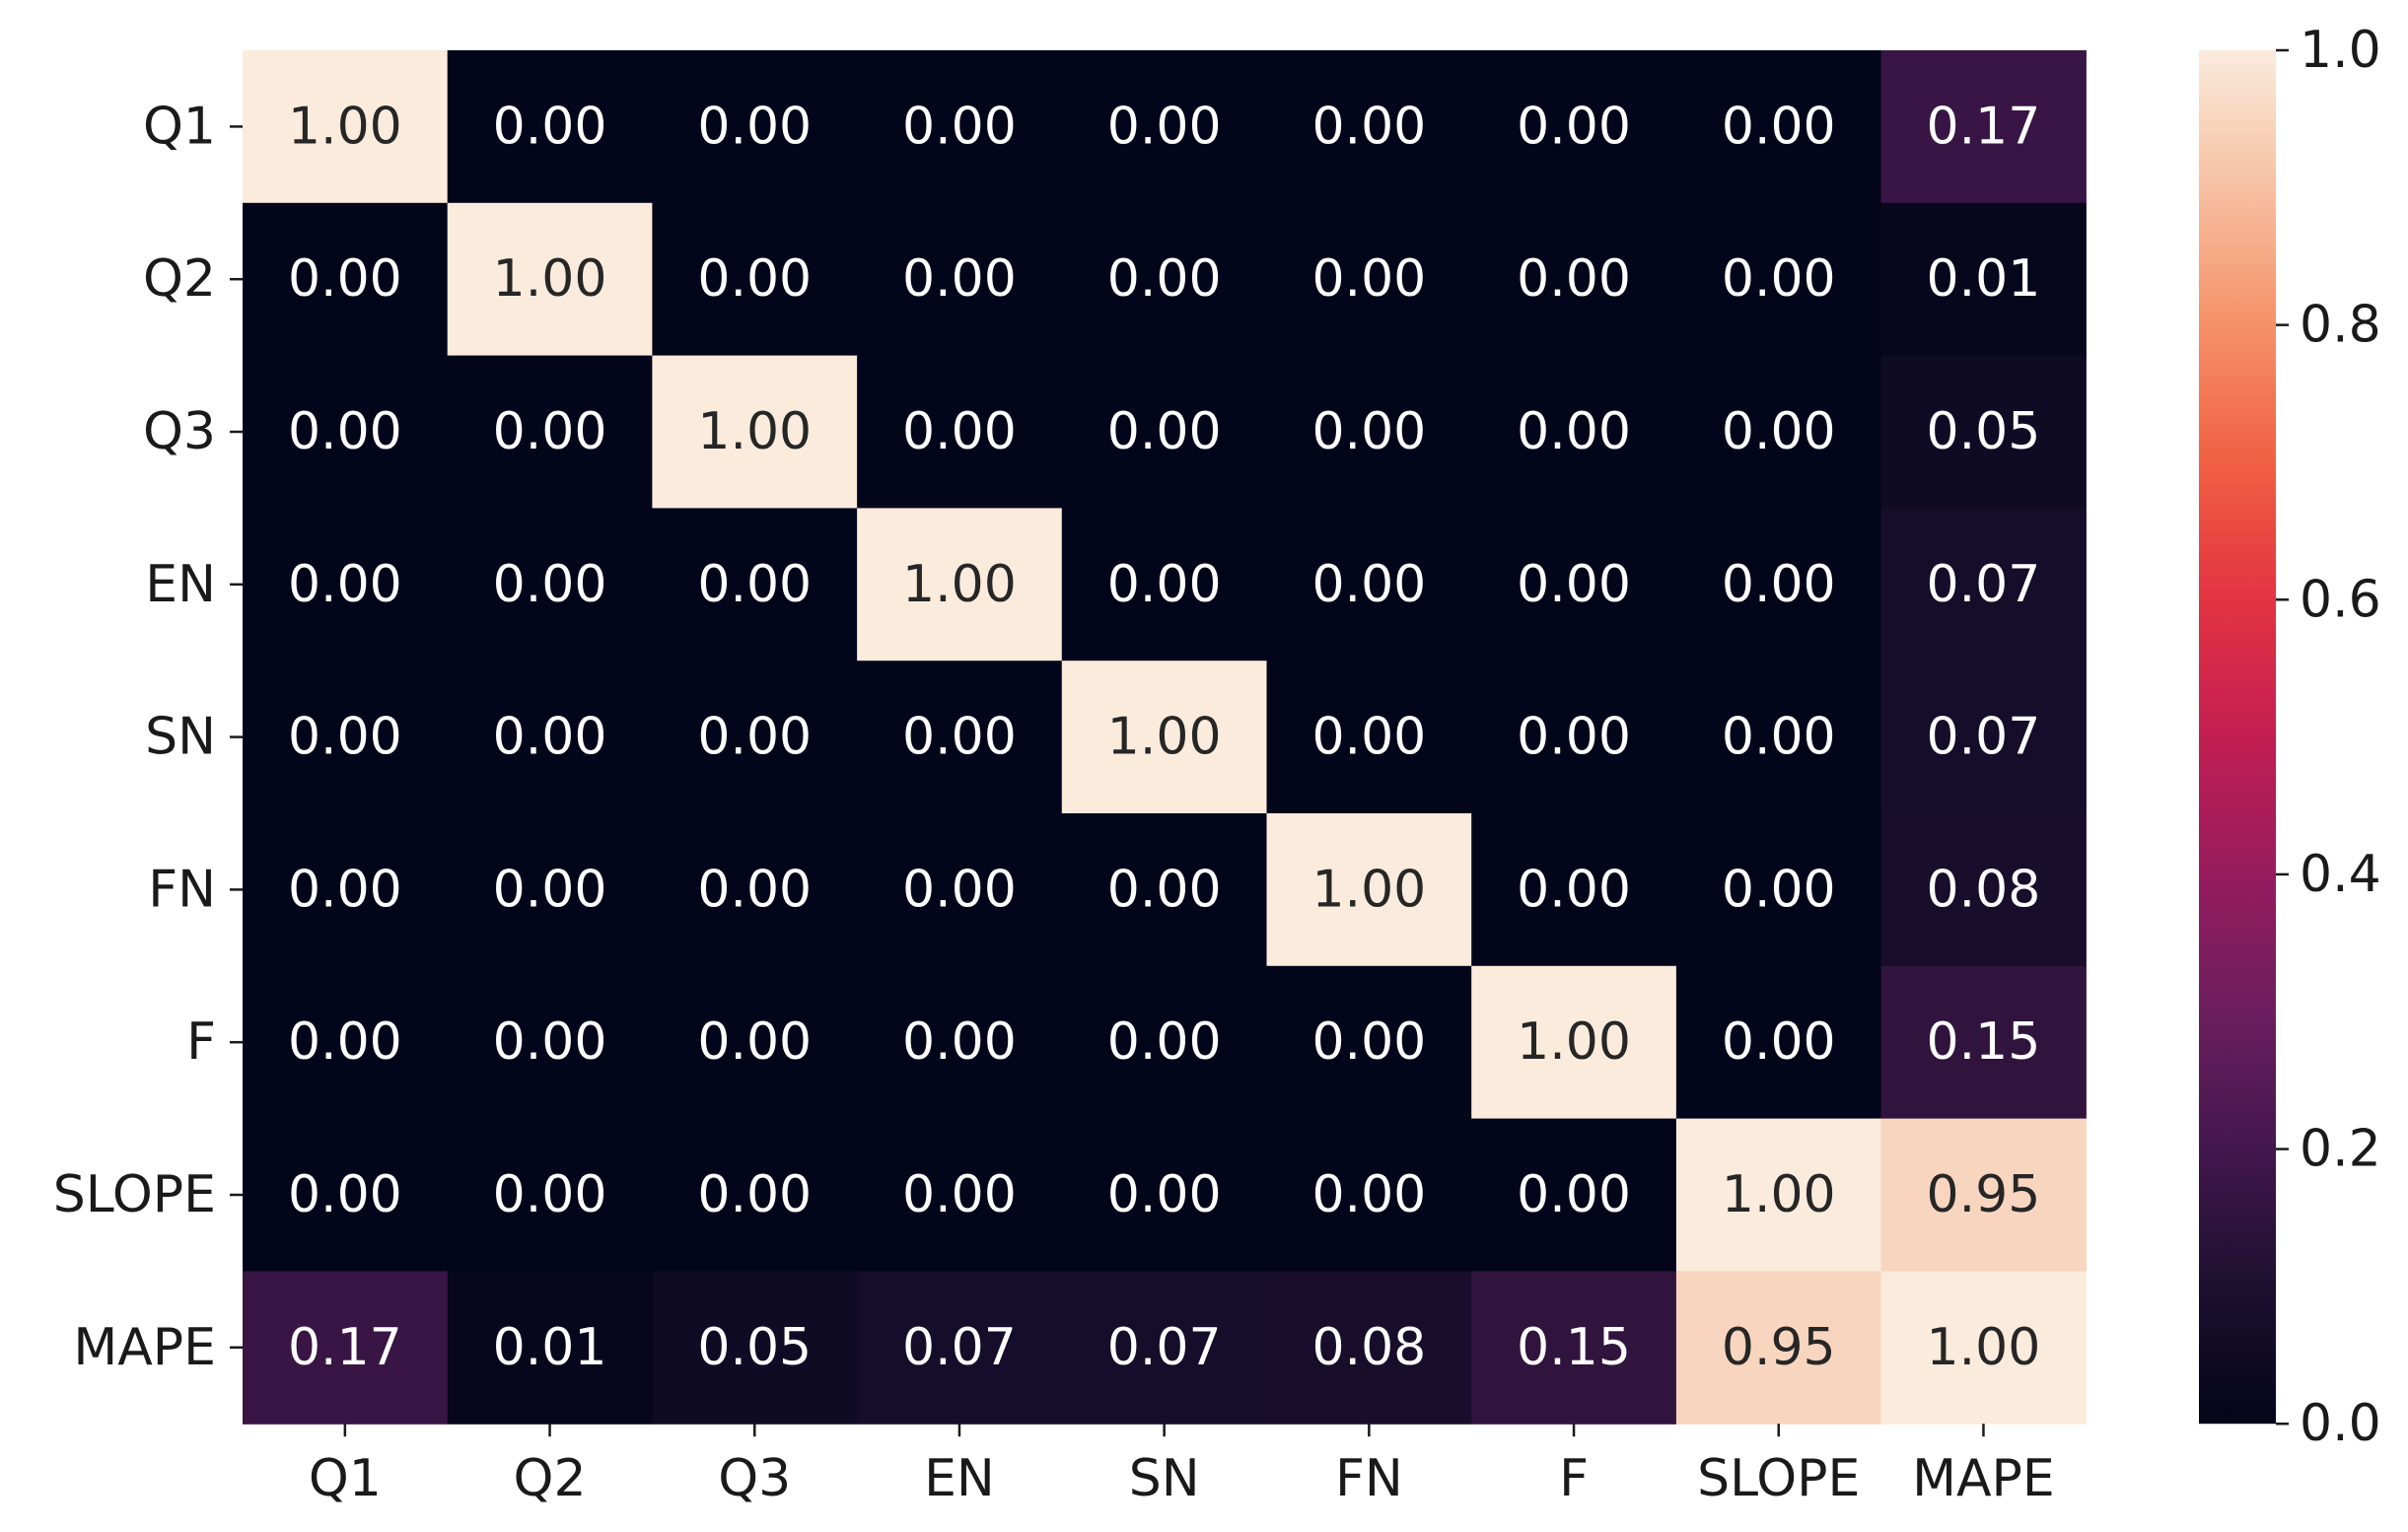 Image resolution: width=2408 pixels, height=1532 pixels. Describe the element at coordinates (1164, 1478) in the screenshot. I see `column-label: SN` at that location.